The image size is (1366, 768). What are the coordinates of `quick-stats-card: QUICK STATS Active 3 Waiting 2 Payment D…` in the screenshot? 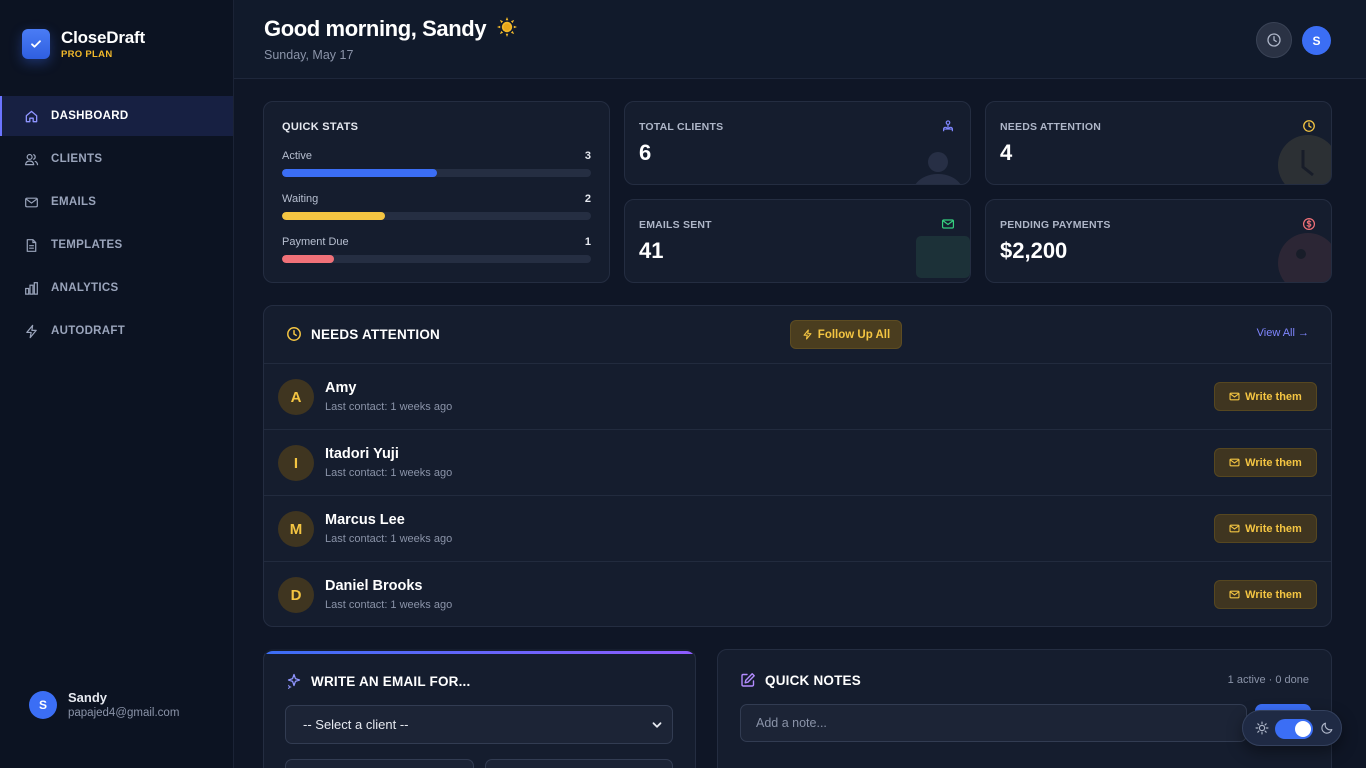 It's located at (436, 192).